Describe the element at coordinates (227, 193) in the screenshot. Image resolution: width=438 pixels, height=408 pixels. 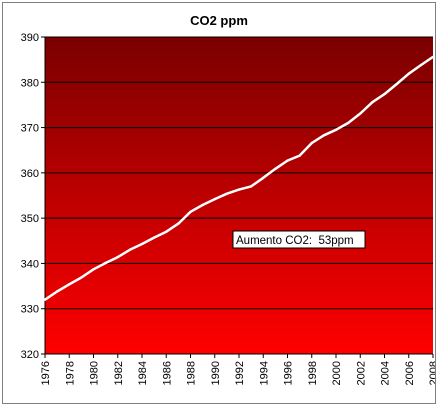
I see `data-point-1991` at that location.